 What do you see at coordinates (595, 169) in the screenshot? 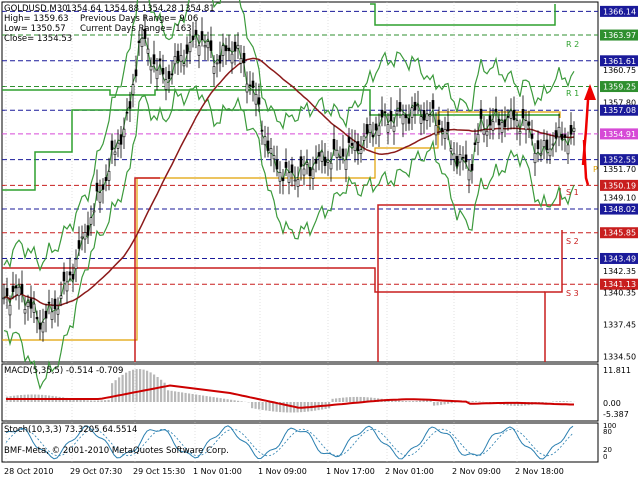
I see `pivot-label-2: P` at bounding box center [595, 169].